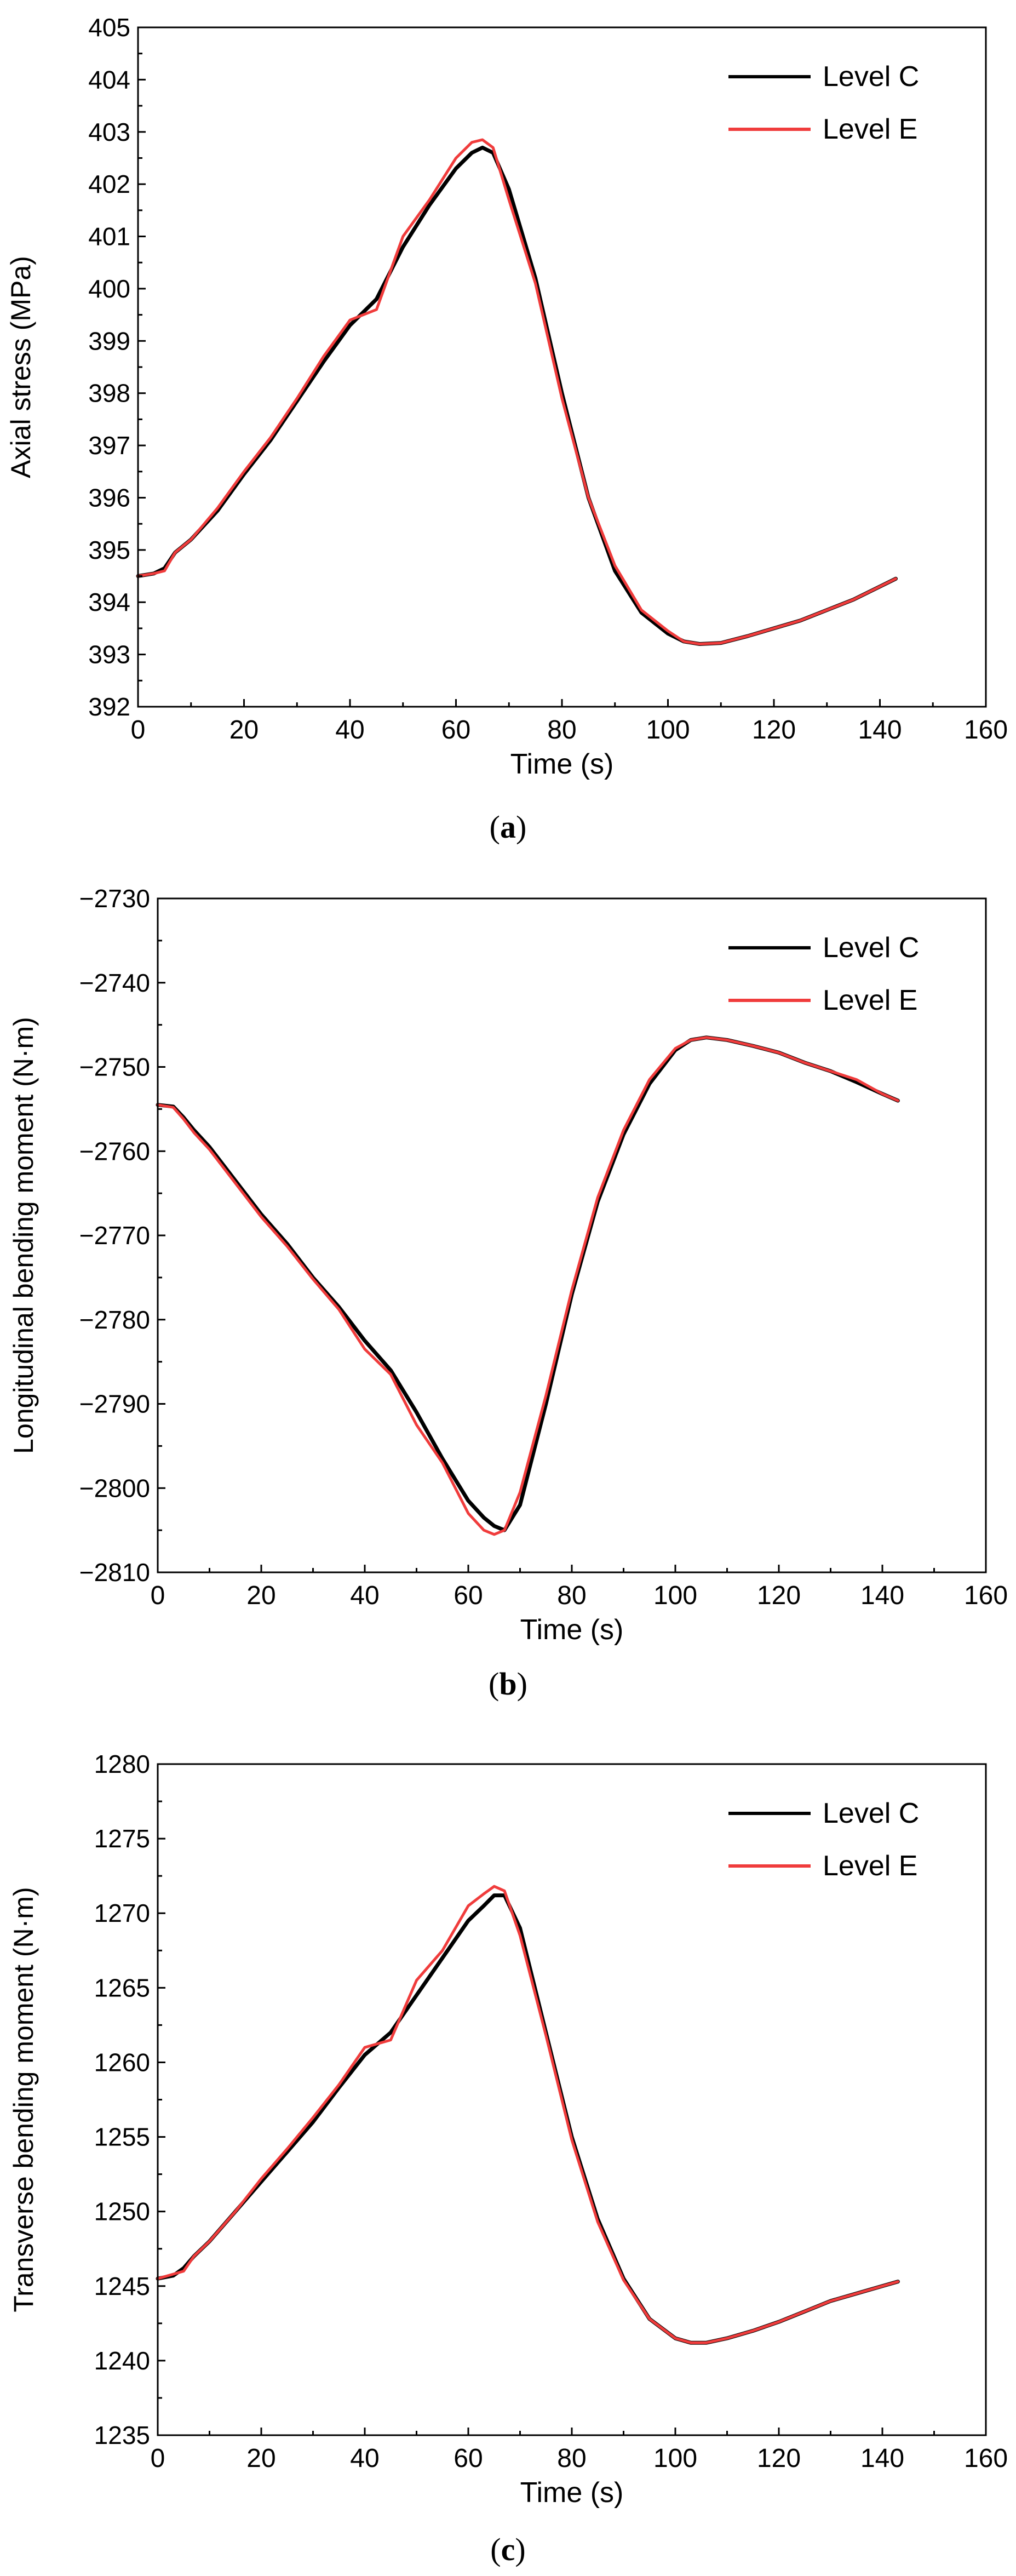 This screenshot has width=1016, height=2576. I want to click on y-tick-label: 397, so click(109, 445).